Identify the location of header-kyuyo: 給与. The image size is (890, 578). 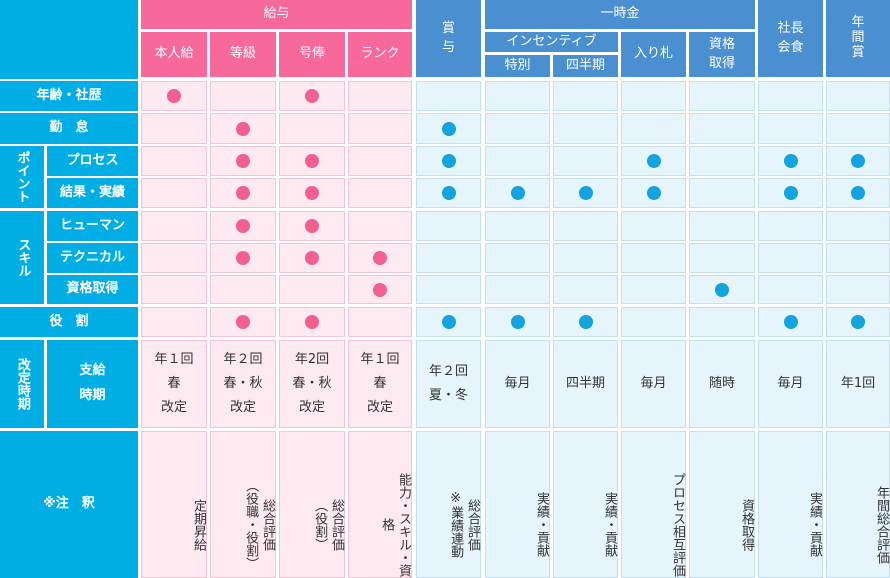
(276, 14).